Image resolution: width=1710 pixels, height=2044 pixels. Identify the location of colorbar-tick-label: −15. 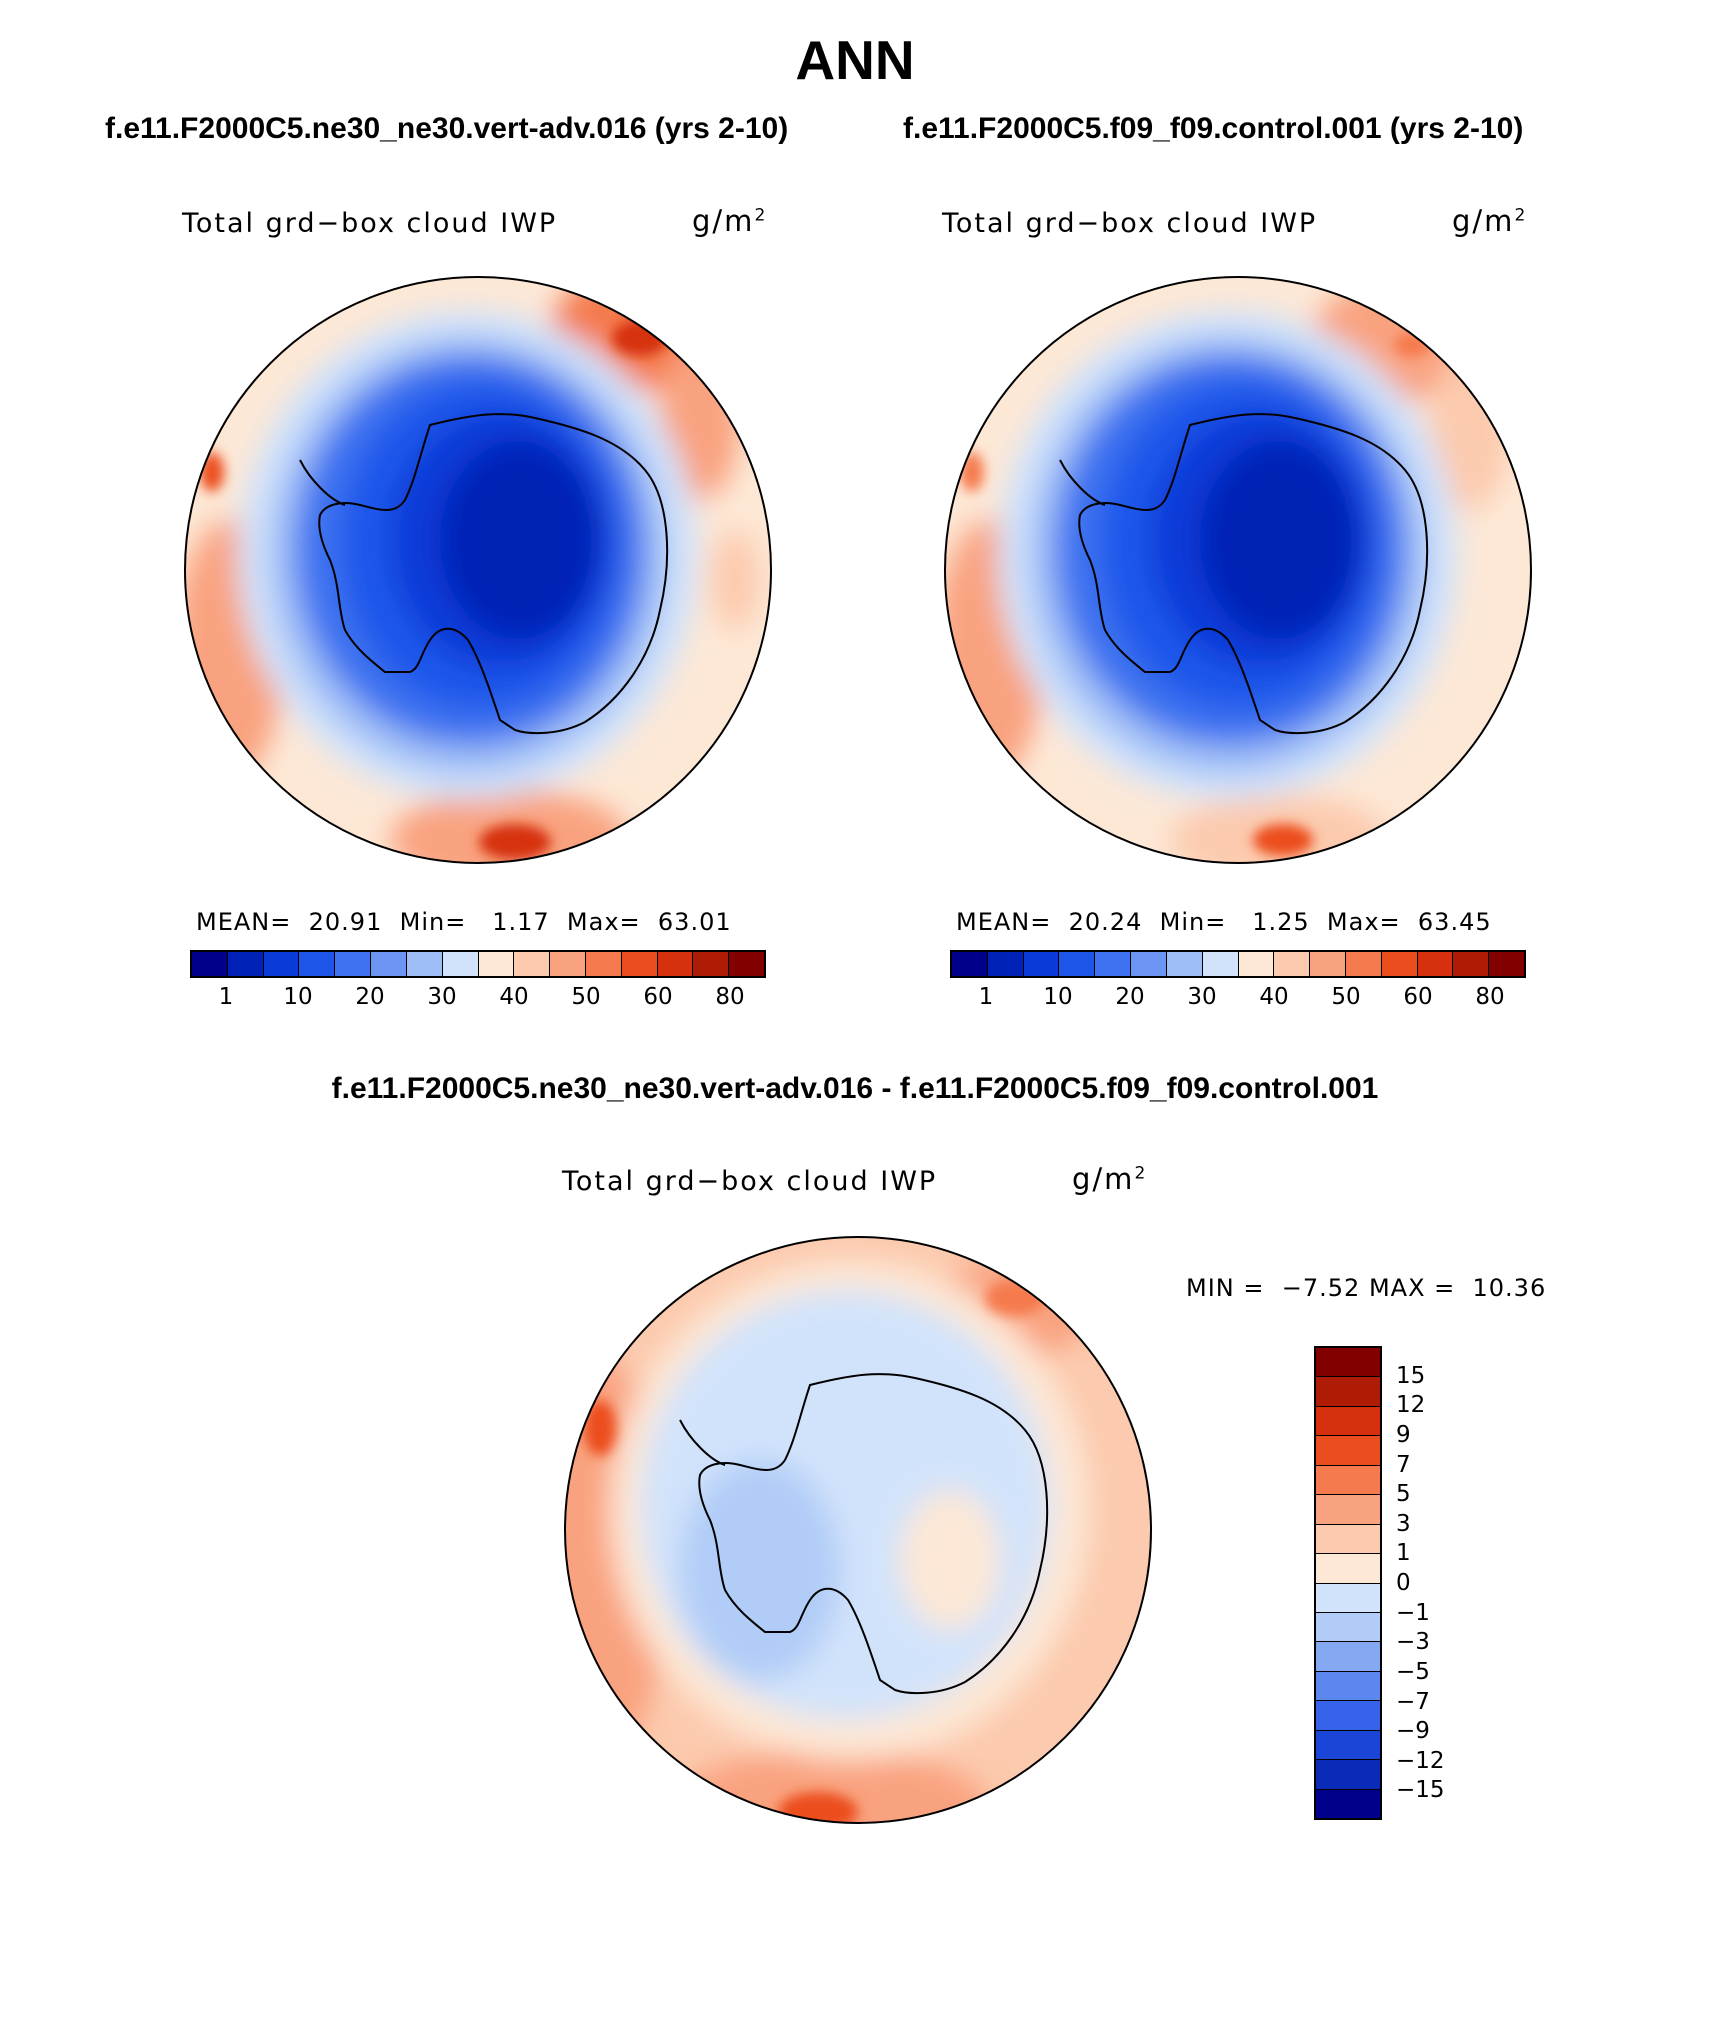
(1420, 1790).